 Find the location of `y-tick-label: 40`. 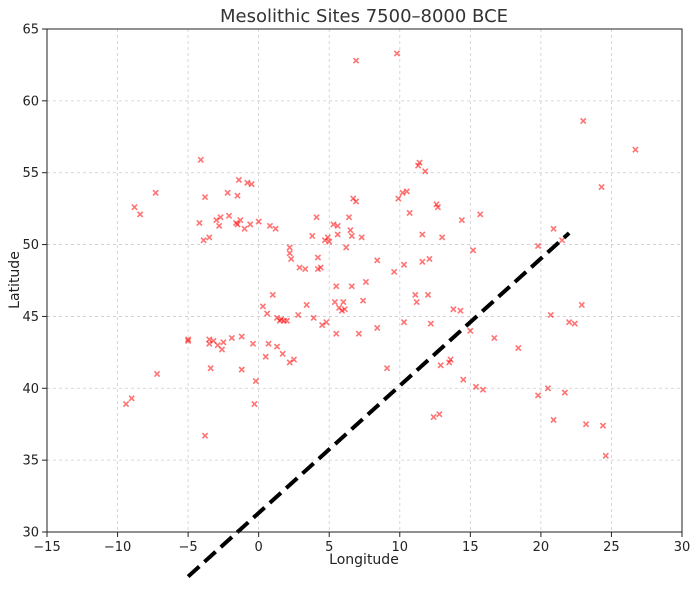

y-tick-label: 40 is located at coordinates (30, 389).